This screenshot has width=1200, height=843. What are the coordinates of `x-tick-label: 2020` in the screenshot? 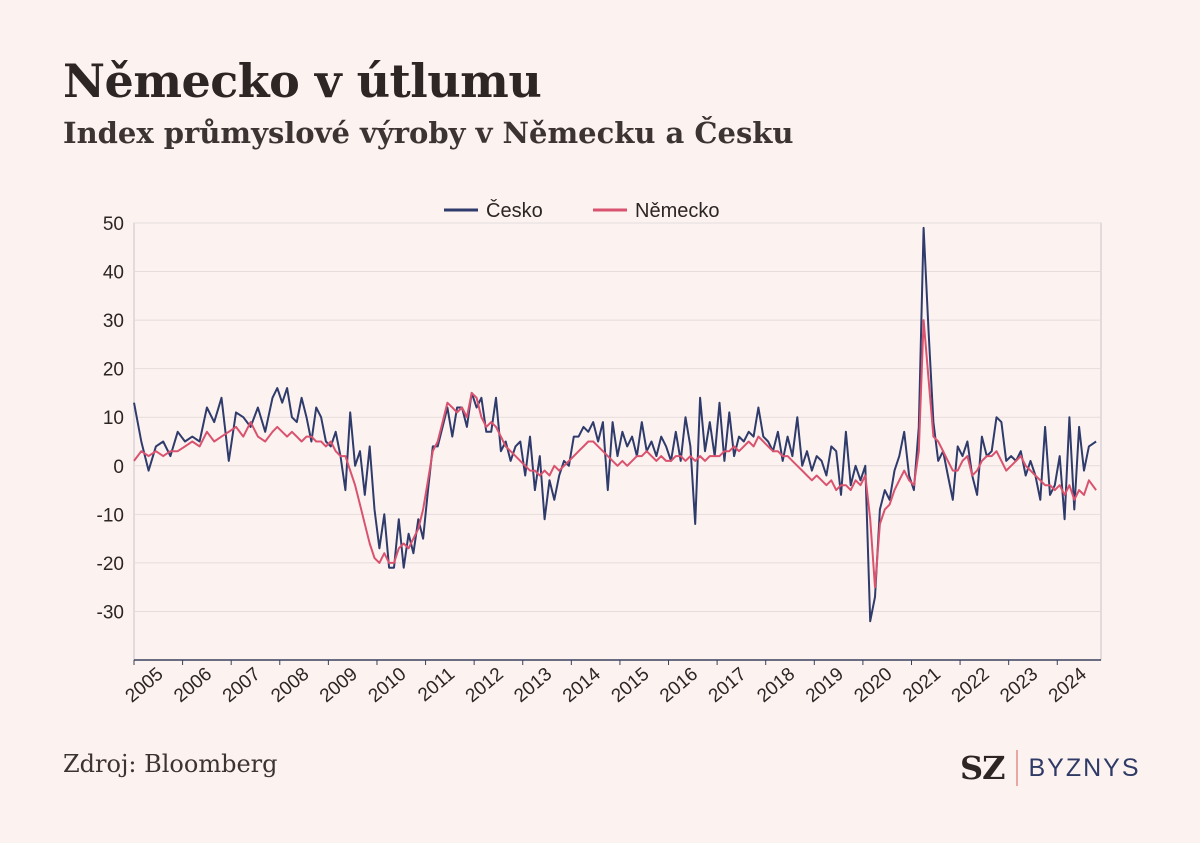 It's located at (874, 685).